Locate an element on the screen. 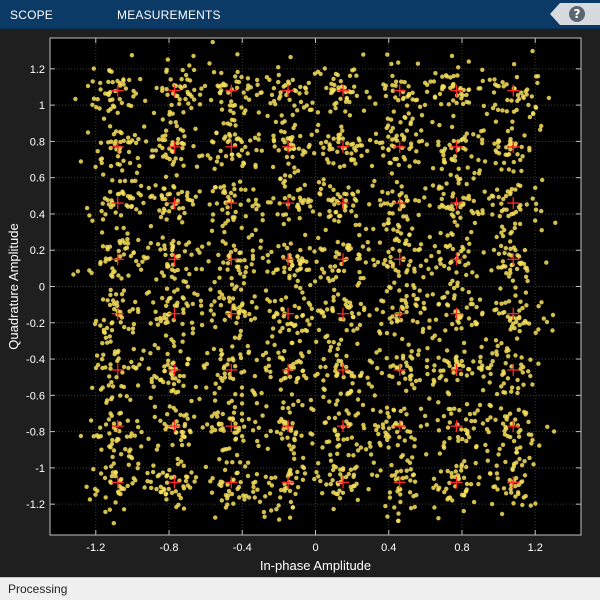  help-icon: ? is located at coordinates (577, 14).